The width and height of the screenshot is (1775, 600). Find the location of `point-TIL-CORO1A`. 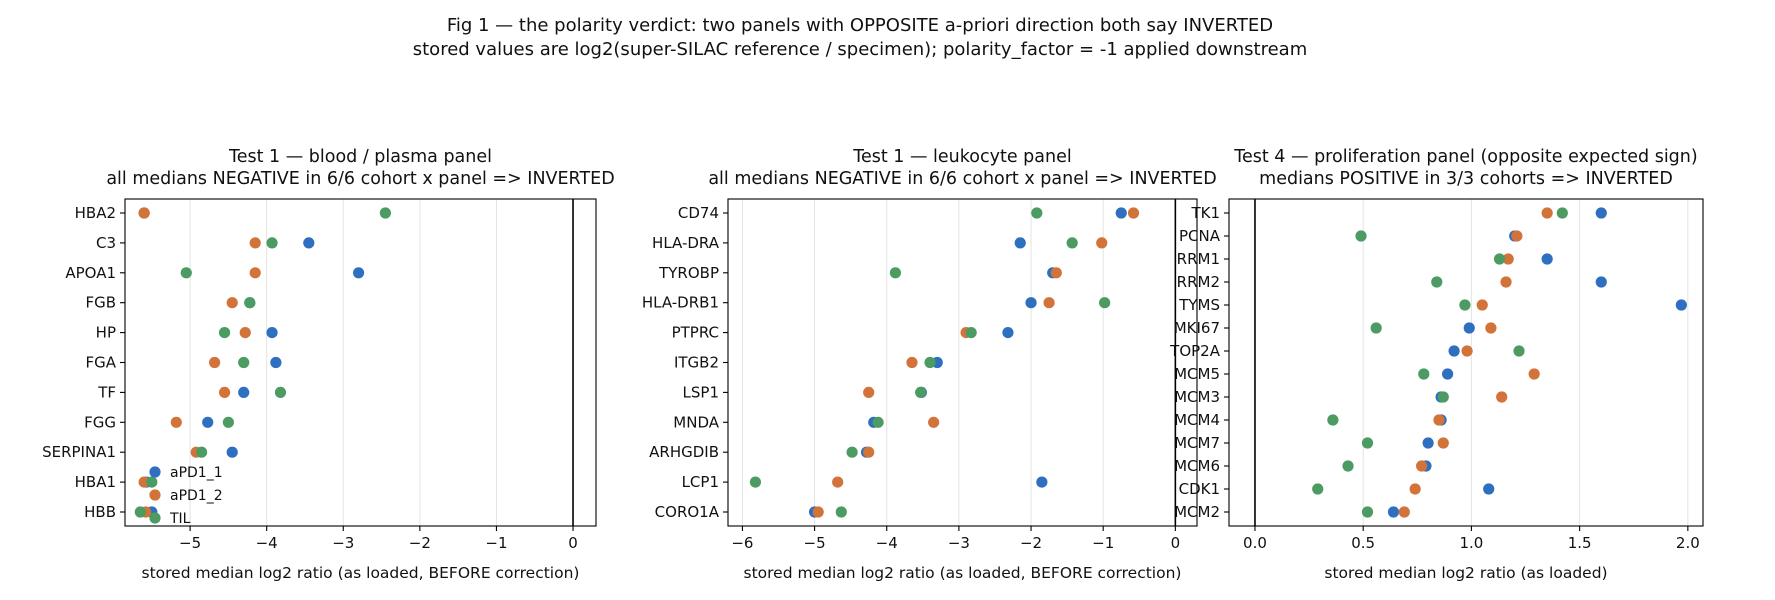

point-TIL-CORO1A is located at coordinates (841, 512).